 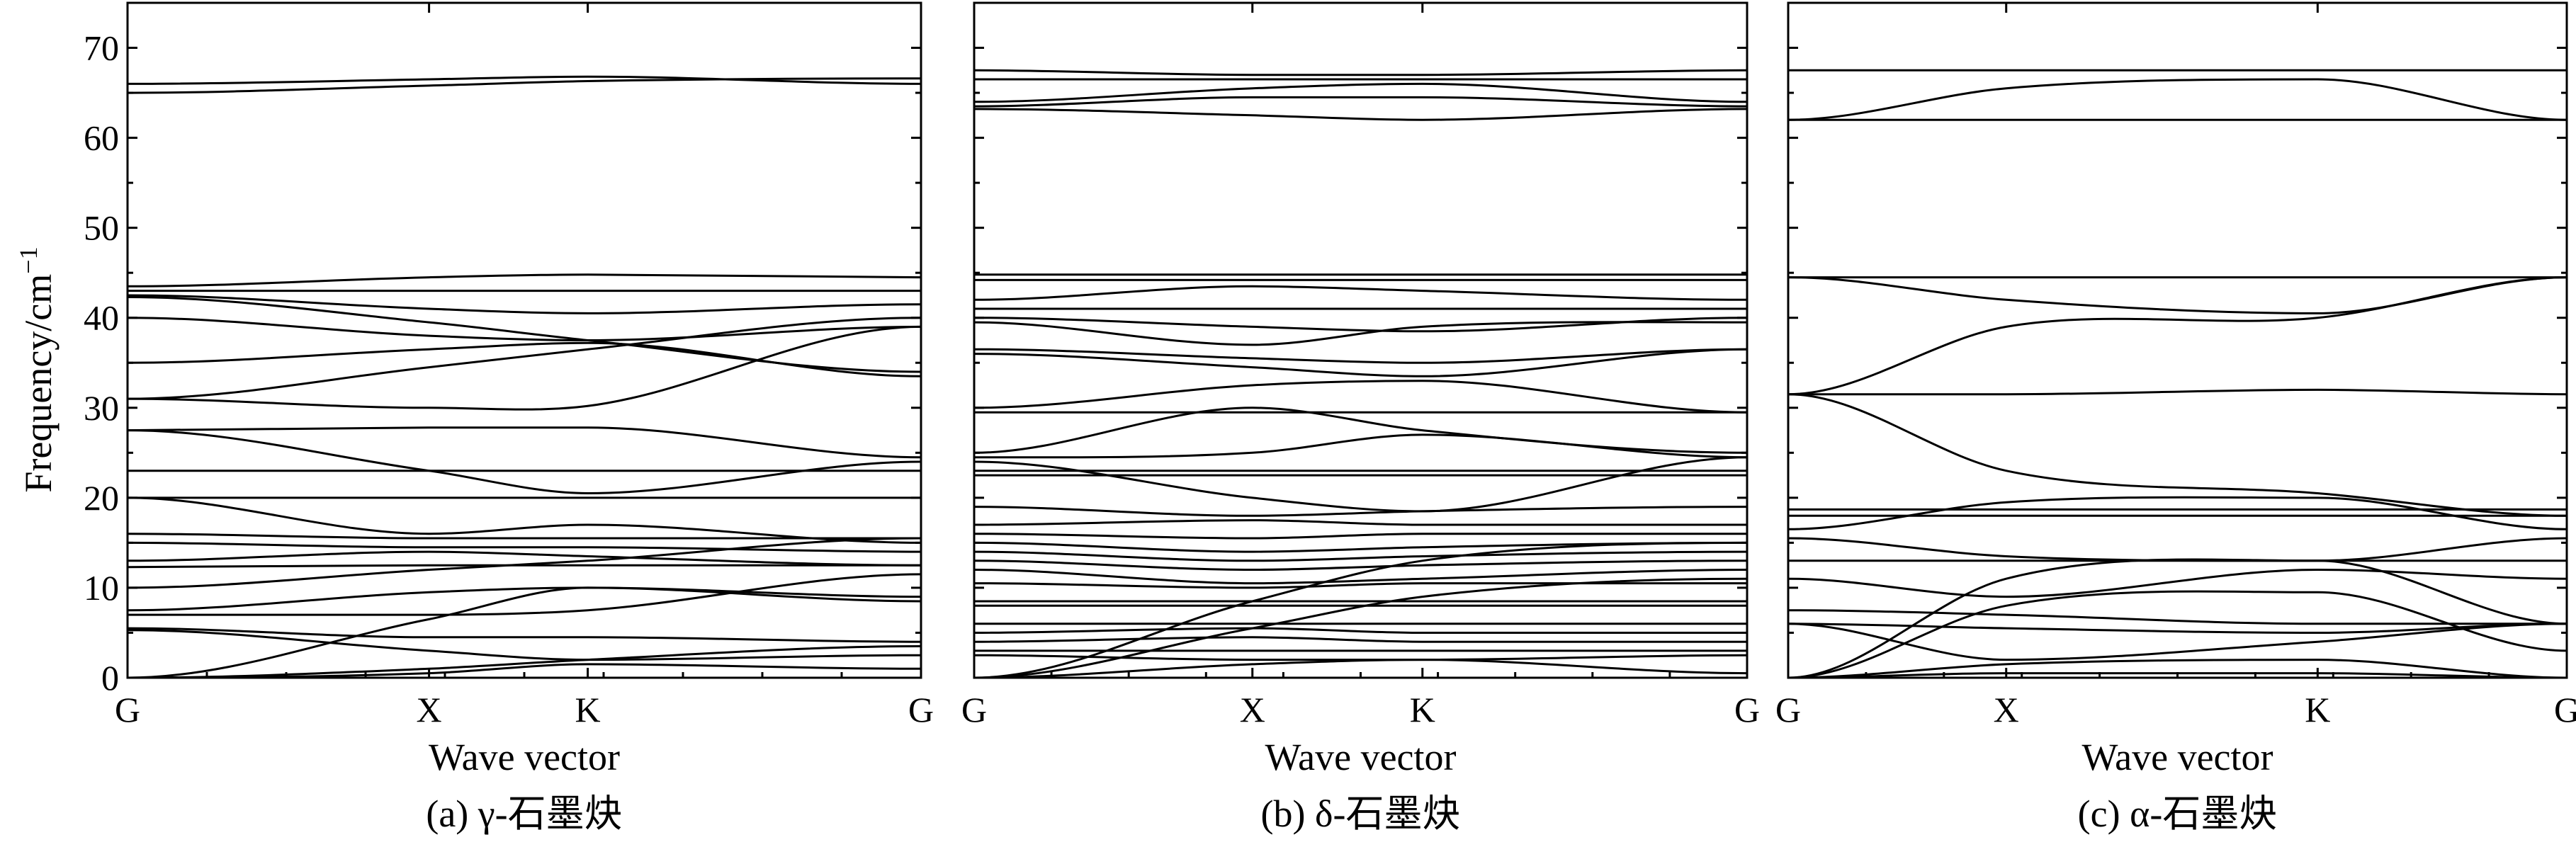 What do you see at coordinates (101, 588) in the screenshot?
I see `y-tick-label: 10` at bounding box center [101, 588].